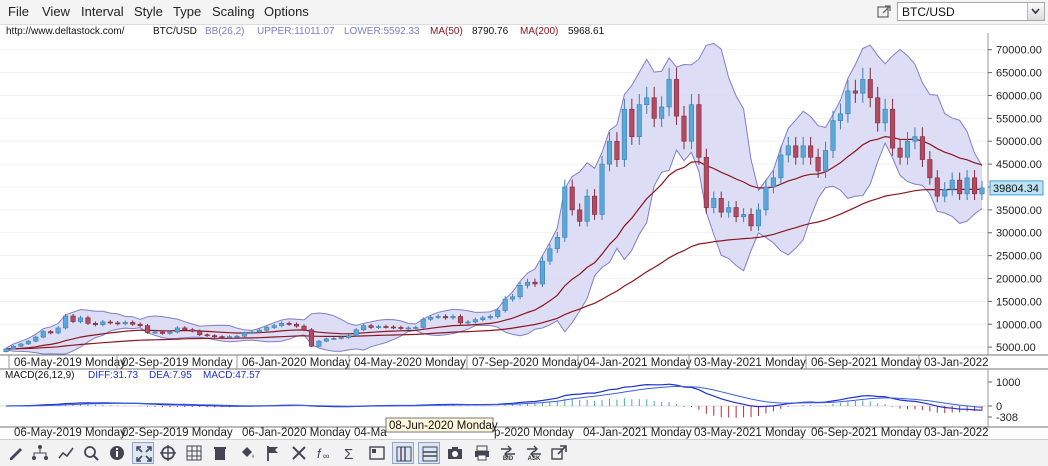 The height and width of the screenshot is (466, 1048). Describe the element at coordinates (148, 11) in the screenshot. I see `menu-style: Style` at that location.